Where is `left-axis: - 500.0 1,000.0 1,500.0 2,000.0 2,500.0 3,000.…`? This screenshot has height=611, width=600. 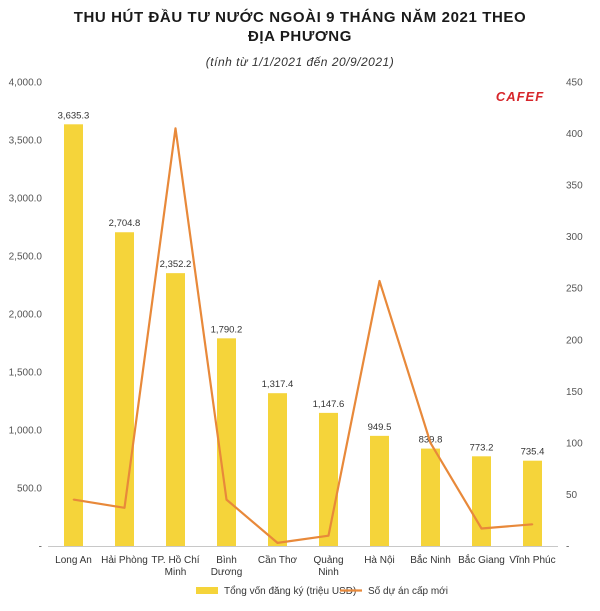 left-axis: - 500.0 1,000.0 1,500.0 2,000.0 2,500.0 3,000.… is located at coordinates (26, 315).